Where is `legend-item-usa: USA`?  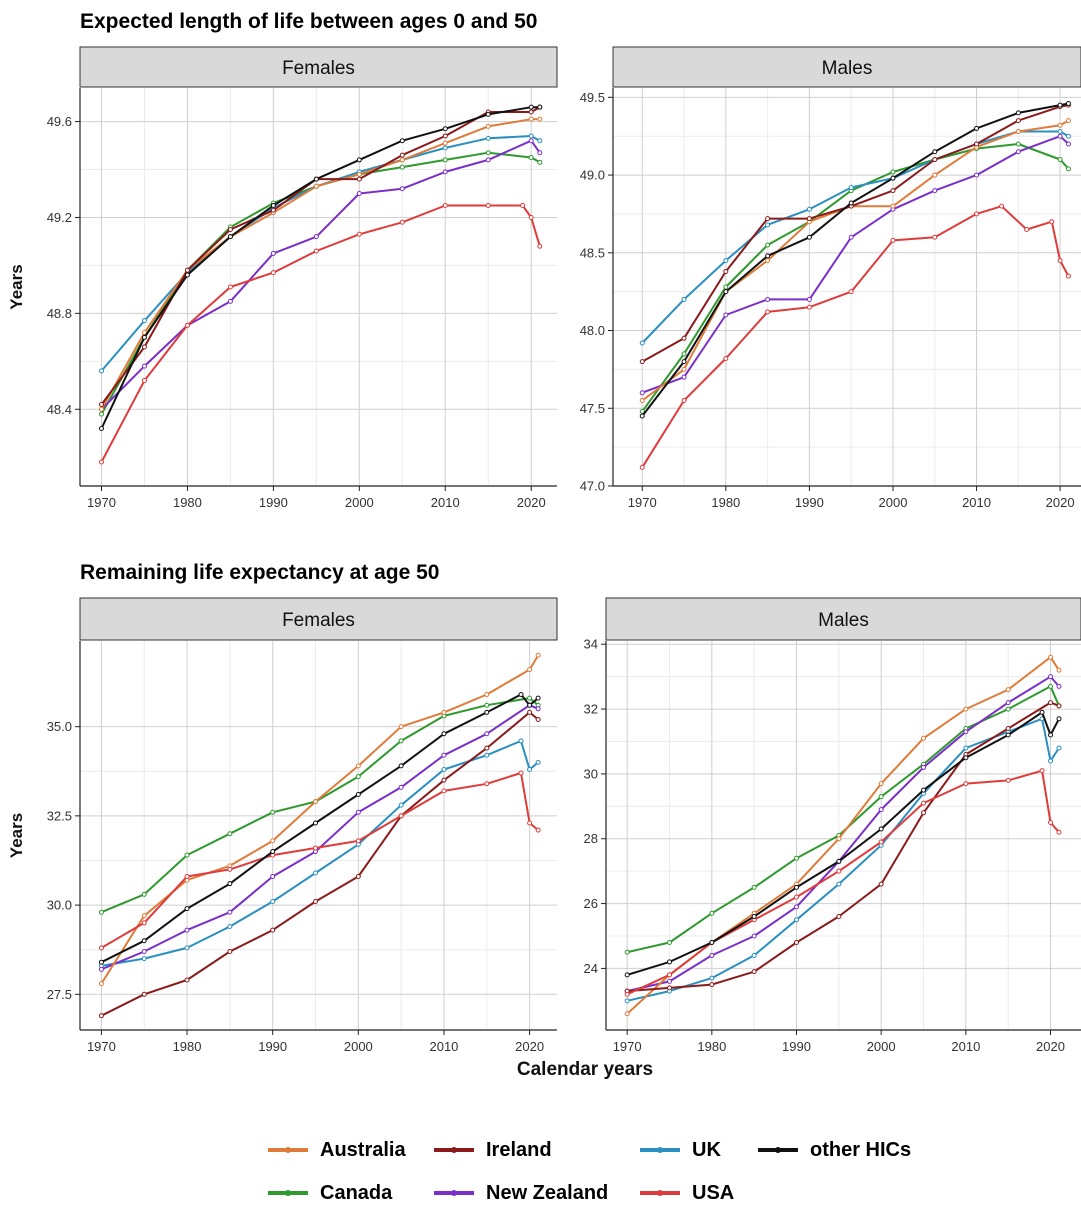 legend-item-usa: USA is located at coordinates (687, 1193).